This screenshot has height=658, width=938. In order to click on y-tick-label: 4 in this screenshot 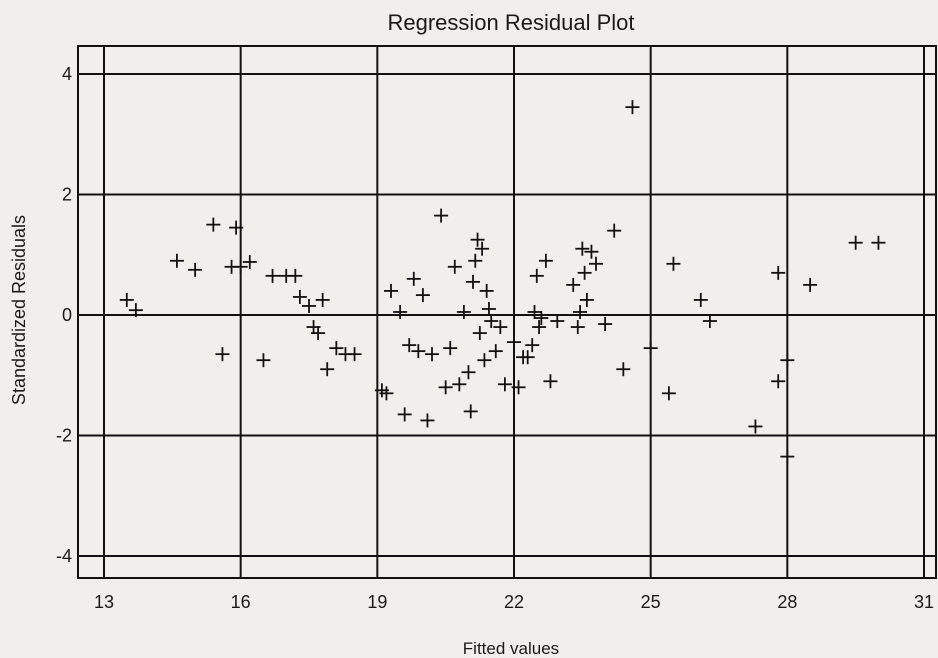, I will do `click(67, 74)`.